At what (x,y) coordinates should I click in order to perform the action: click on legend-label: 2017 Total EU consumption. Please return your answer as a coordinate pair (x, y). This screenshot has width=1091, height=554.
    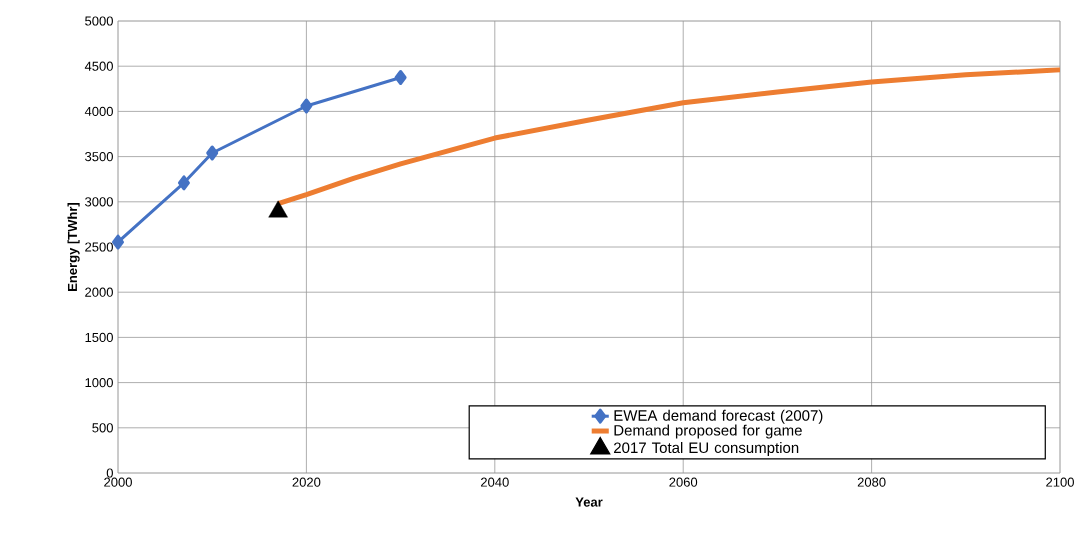
    Looking at the image, I should click on (706, 449).